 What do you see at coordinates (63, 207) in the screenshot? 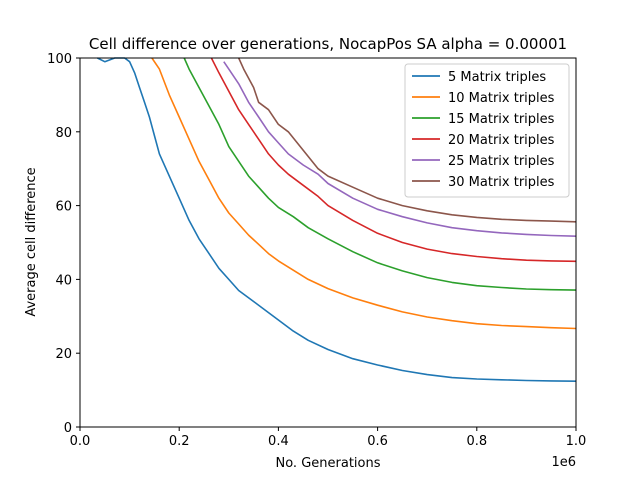
I see `y-tick-label: 60` at bounding box center [63, 207].